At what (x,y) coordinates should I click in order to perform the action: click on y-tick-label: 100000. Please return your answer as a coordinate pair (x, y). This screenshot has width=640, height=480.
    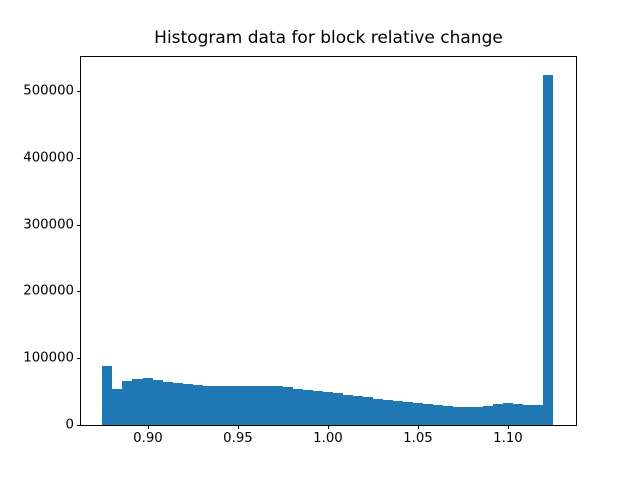
    Looking at the image, I should click on (48, 358).